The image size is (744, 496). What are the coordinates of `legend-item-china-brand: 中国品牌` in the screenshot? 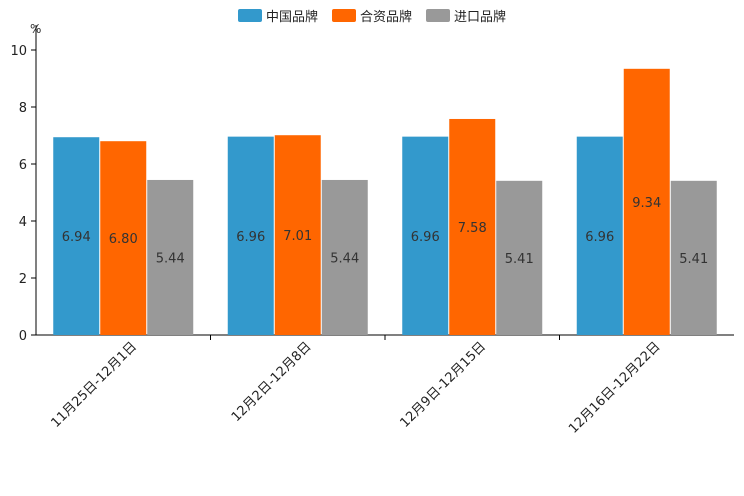 It's located at (277, 15).